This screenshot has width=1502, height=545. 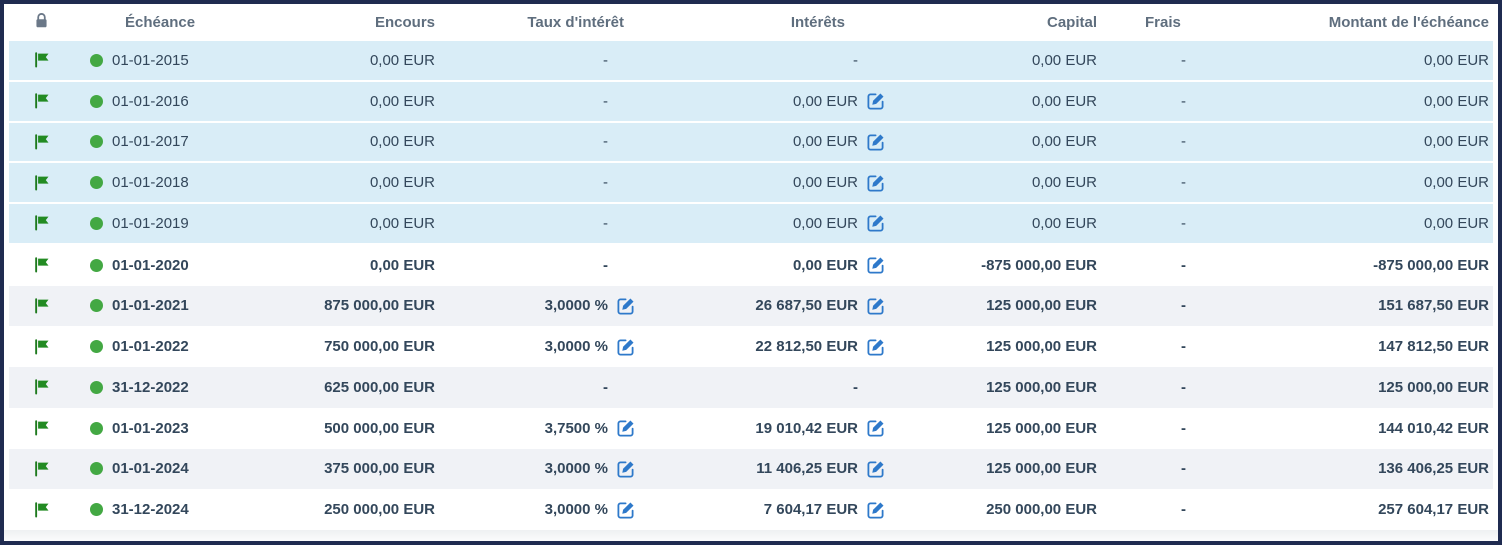 I want to click on header-capital: Capital, so click(x=1071, y=22).